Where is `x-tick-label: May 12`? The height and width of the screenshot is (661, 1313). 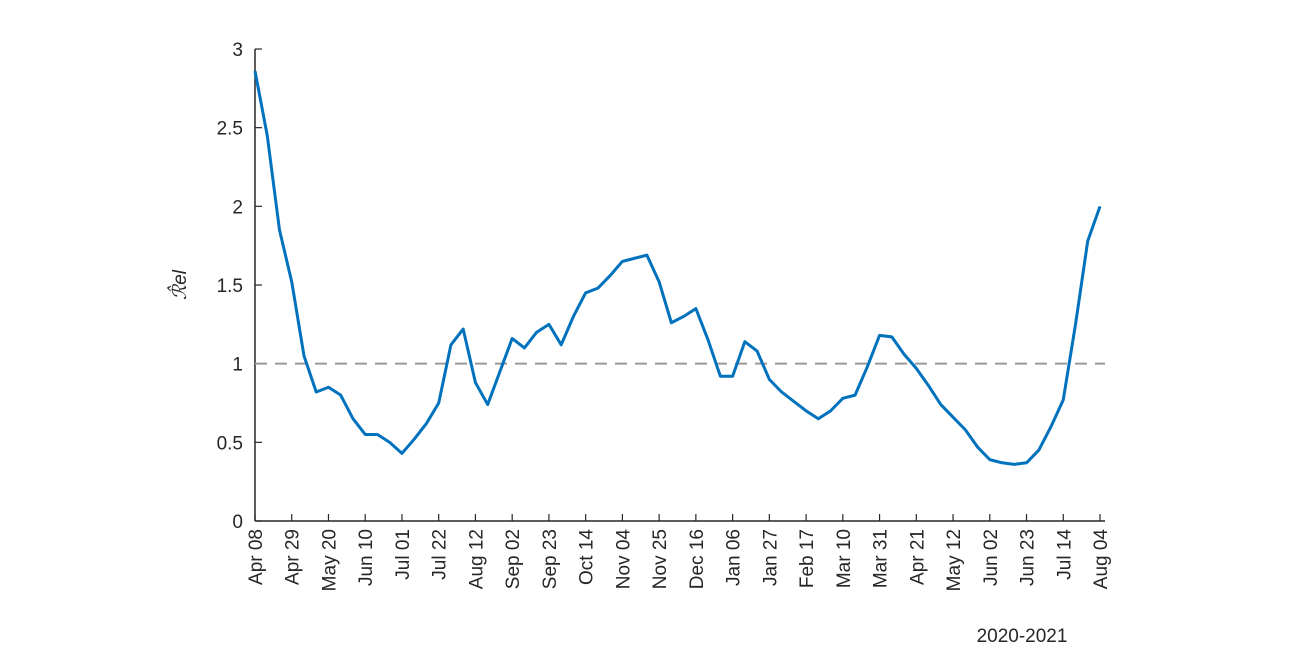 x-tick-label: May 12 is located at coordinates (954, 560).